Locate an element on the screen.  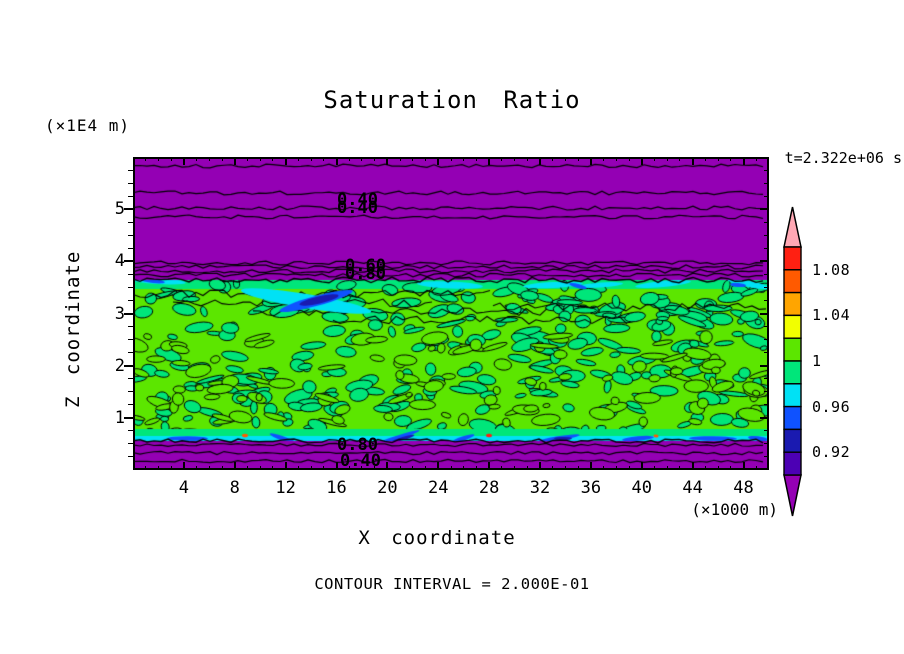
contour-interval-caption: CONTOUR INTERVAL = 2.000E-01 is located at coordinates (452, 584).